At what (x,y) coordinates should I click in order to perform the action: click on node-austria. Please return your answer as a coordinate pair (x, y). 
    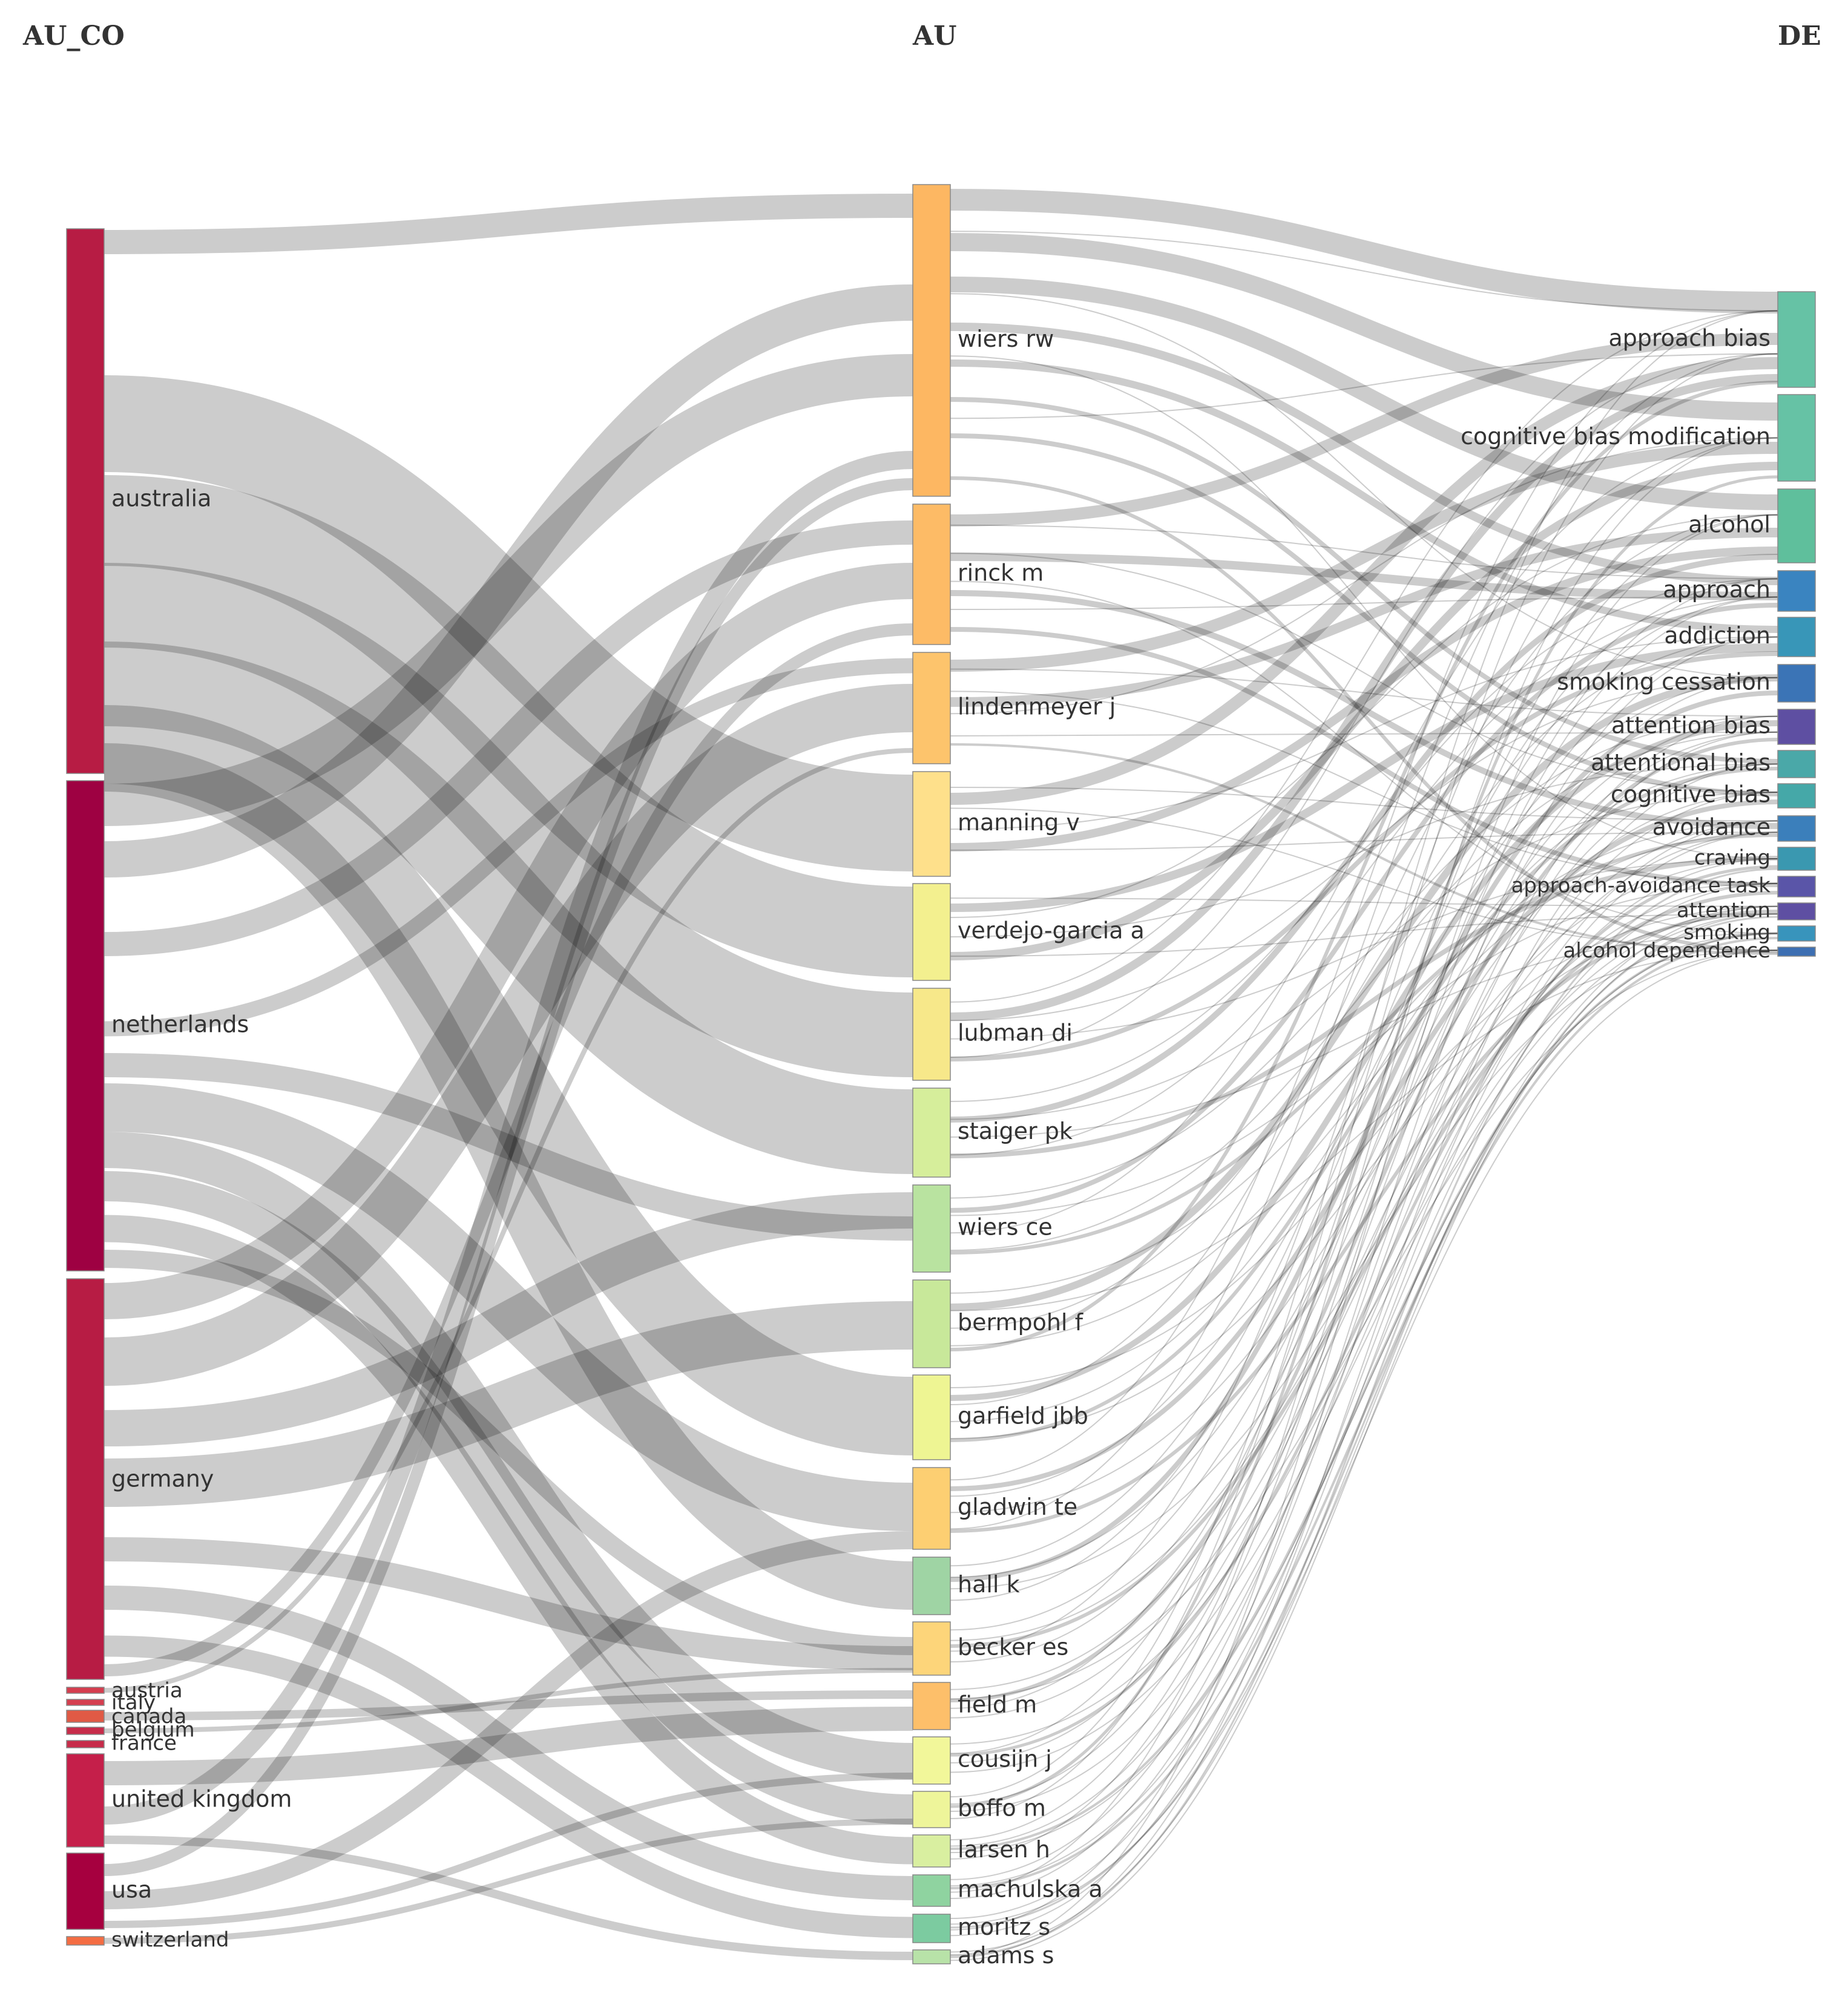
    Looking at the image, I should click on (85, 1691).